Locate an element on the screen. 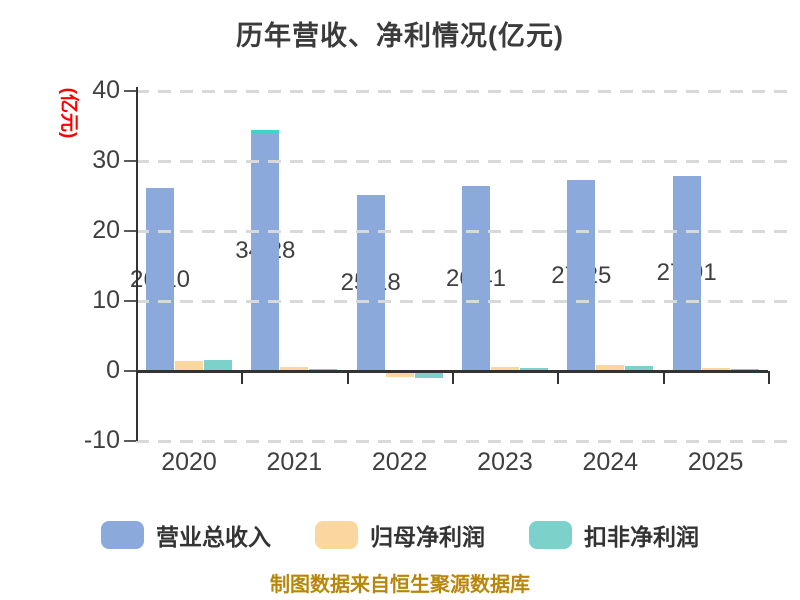  y-tick-mark--10 is located at coordinates (130, 441).